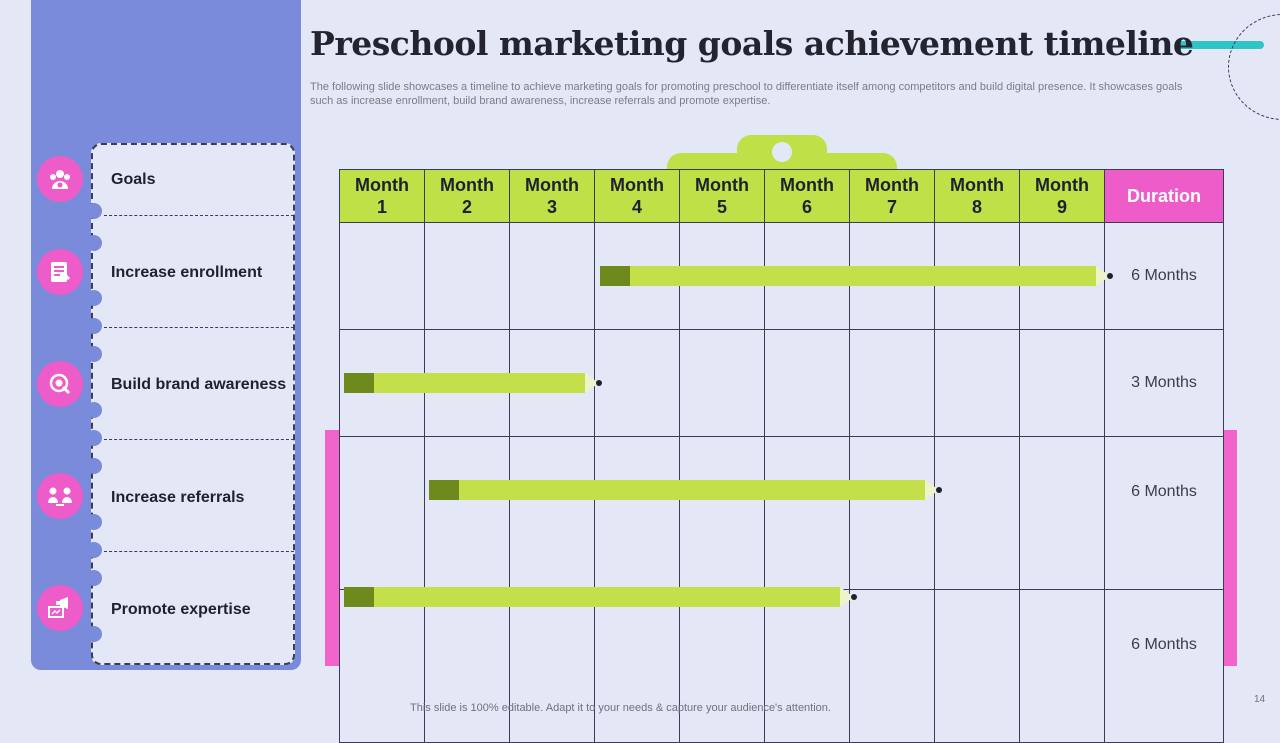 The image size is (1280, 743). Describe the element at coordinates (781, 513) in the screenshot. I see `timeline-row: 6 Months` at that location.